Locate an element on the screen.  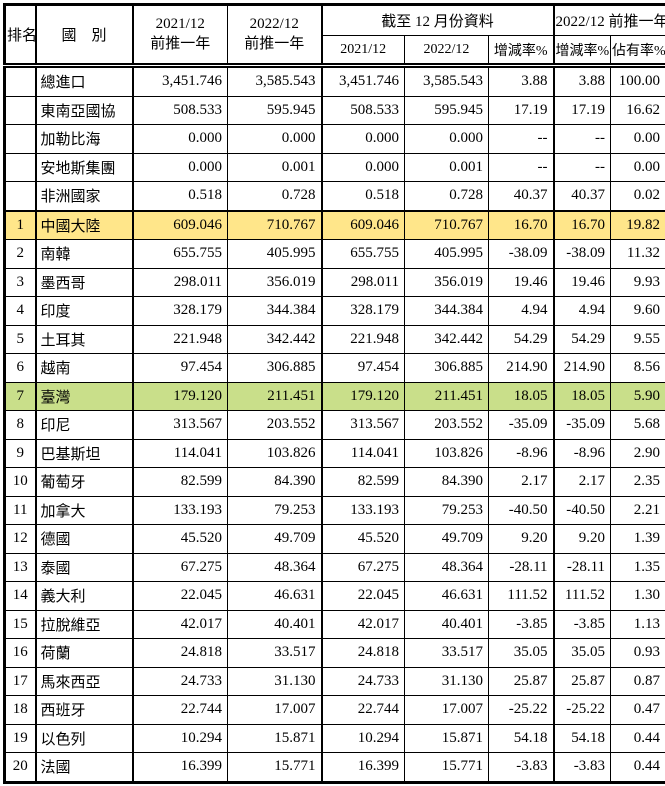
value-2022-trailing: 103.826 is located at coordinates (275, 453).